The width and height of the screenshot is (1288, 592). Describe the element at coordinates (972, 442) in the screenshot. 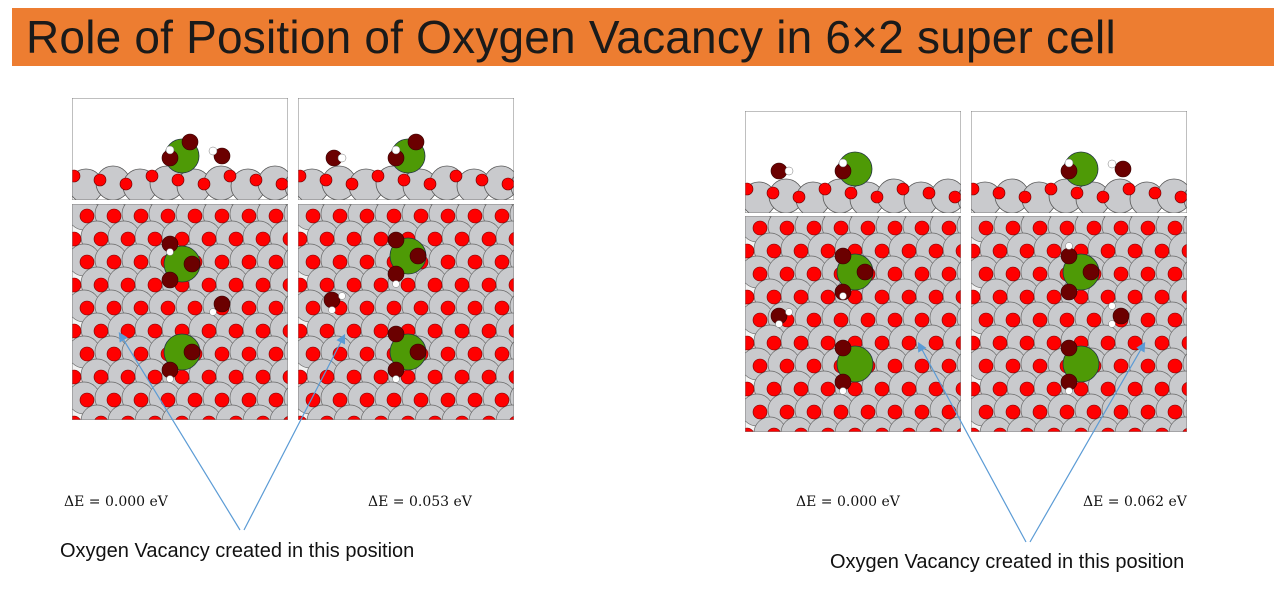

I see `vacancy-arrow` at that location.